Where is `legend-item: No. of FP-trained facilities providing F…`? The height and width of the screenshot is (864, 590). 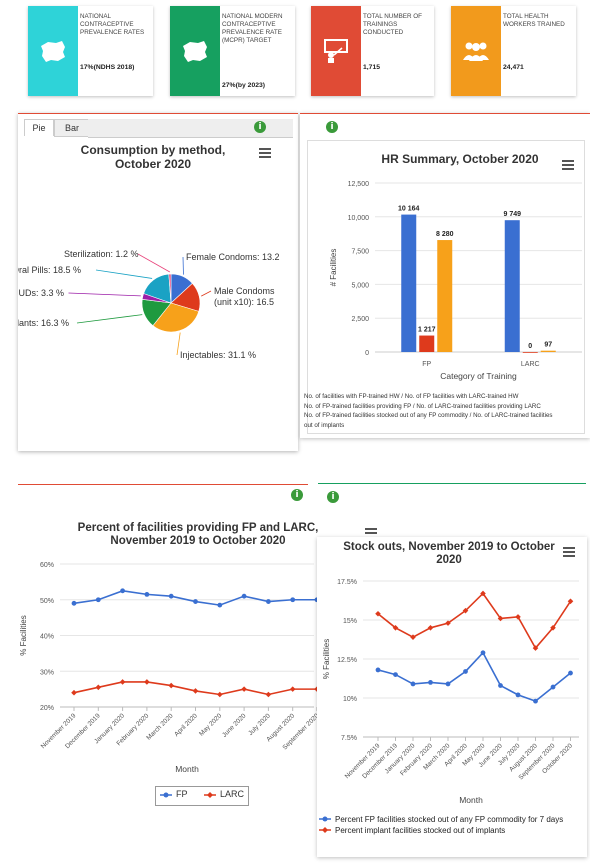
legend-item: No. of FP-trained facilities providing F… is located at coordinates (422, 406).